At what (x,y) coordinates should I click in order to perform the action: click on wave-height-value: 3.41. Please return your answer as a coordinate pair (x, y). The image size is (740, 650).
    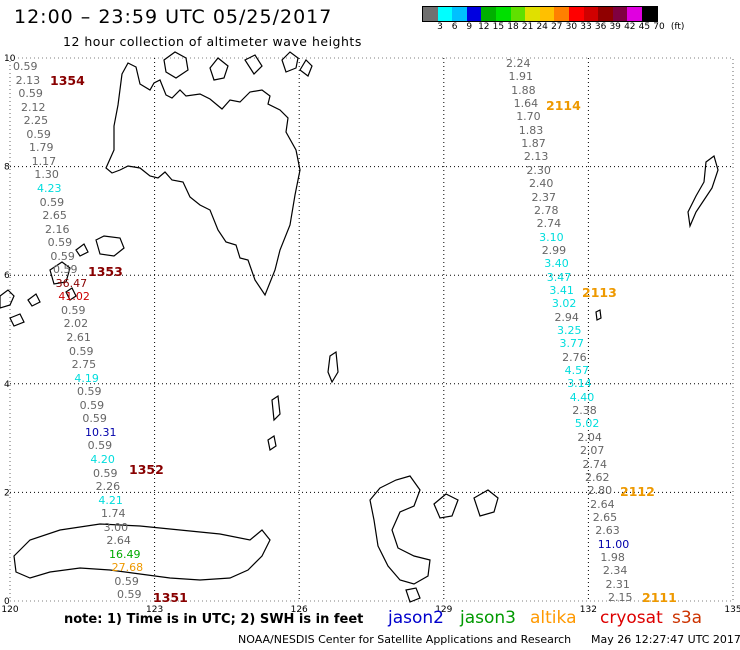
    Looking at the image, I should click on (561, 290).